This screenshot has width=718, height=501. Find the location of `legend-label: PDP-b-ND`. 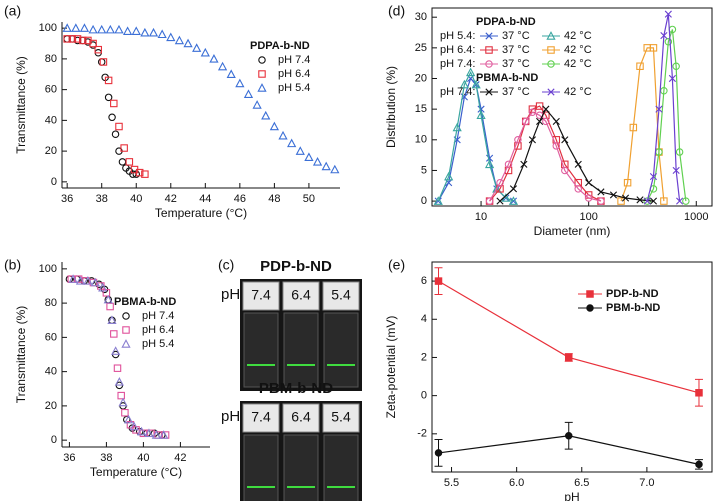

legend-label: PDP-b-ND is located at coordinates (632, 294).